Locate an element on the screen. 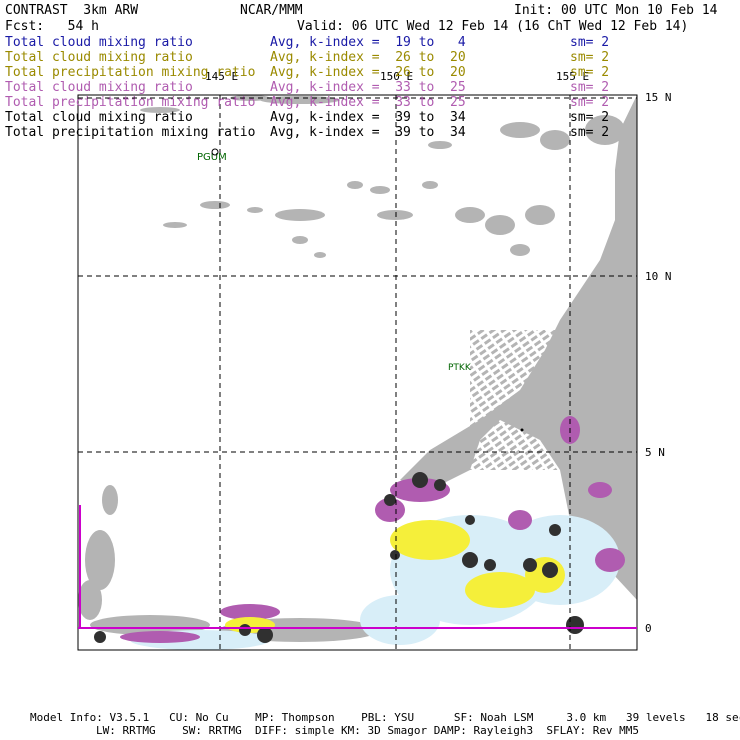  legend-stats-5: Avg, k-index = 39 to 34 is located at coordinates (368, 117).